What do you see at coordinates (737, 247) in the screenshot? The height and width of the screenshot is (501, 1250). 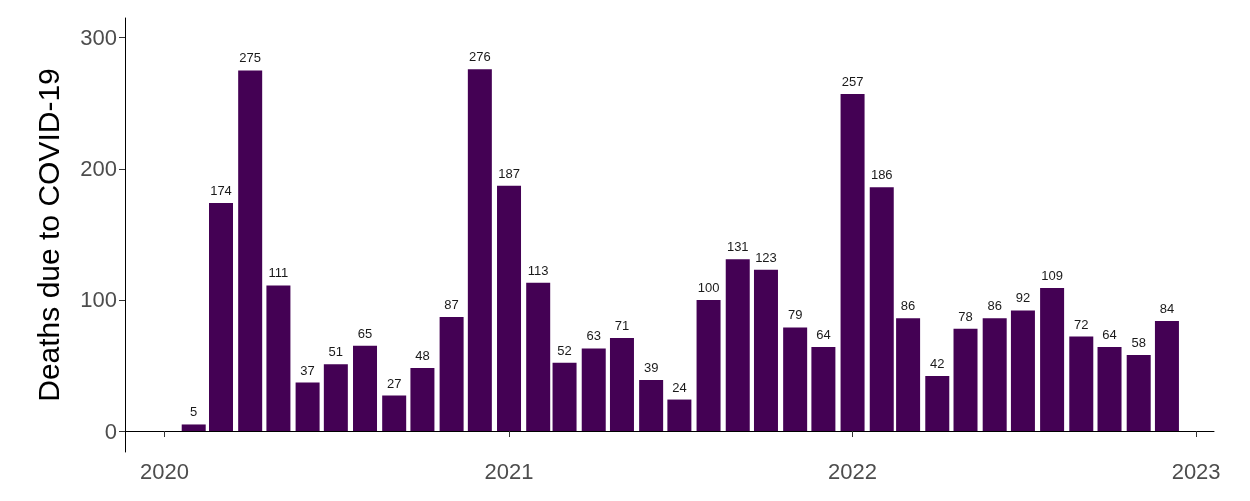 I see `data-label: 131` at bounding box center [737, 247].